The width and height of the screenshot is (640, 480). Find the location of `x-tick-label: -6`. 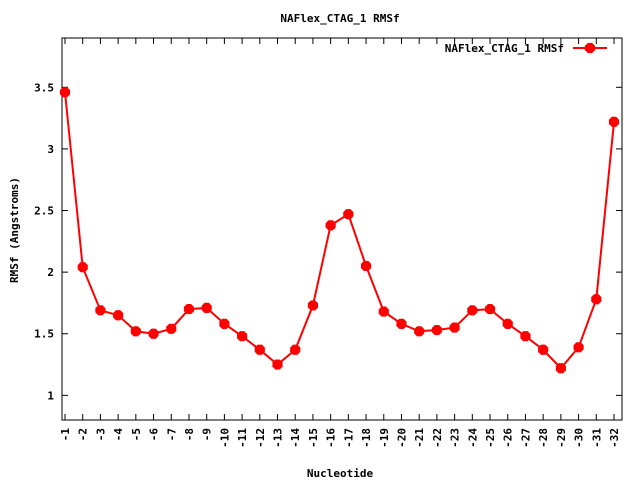

x-tick-label: -6 is located at coordinates (154, 435).